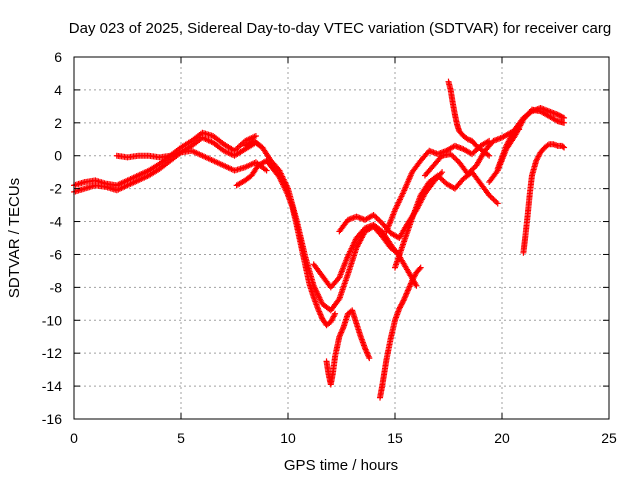 This screenshot has width=640, height=480. Describe the element at coordinates (395, 438) in the screenshot. I see `x-tick-label: 15` at that location.